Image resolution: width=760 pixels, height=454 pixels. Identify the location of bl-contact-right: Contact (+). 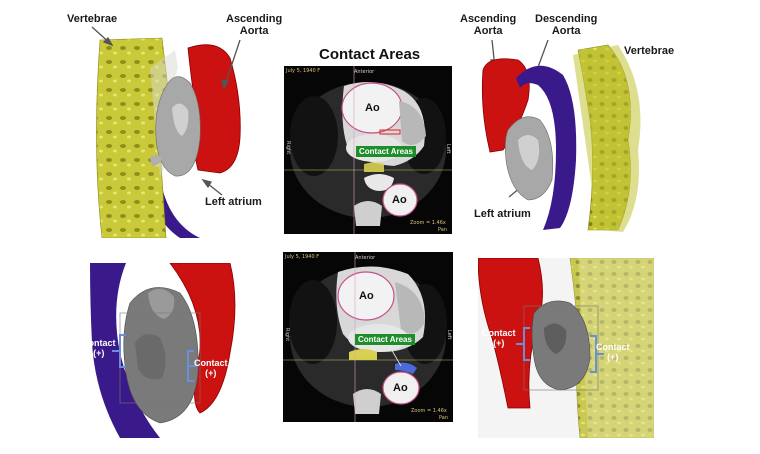
(211, 368).